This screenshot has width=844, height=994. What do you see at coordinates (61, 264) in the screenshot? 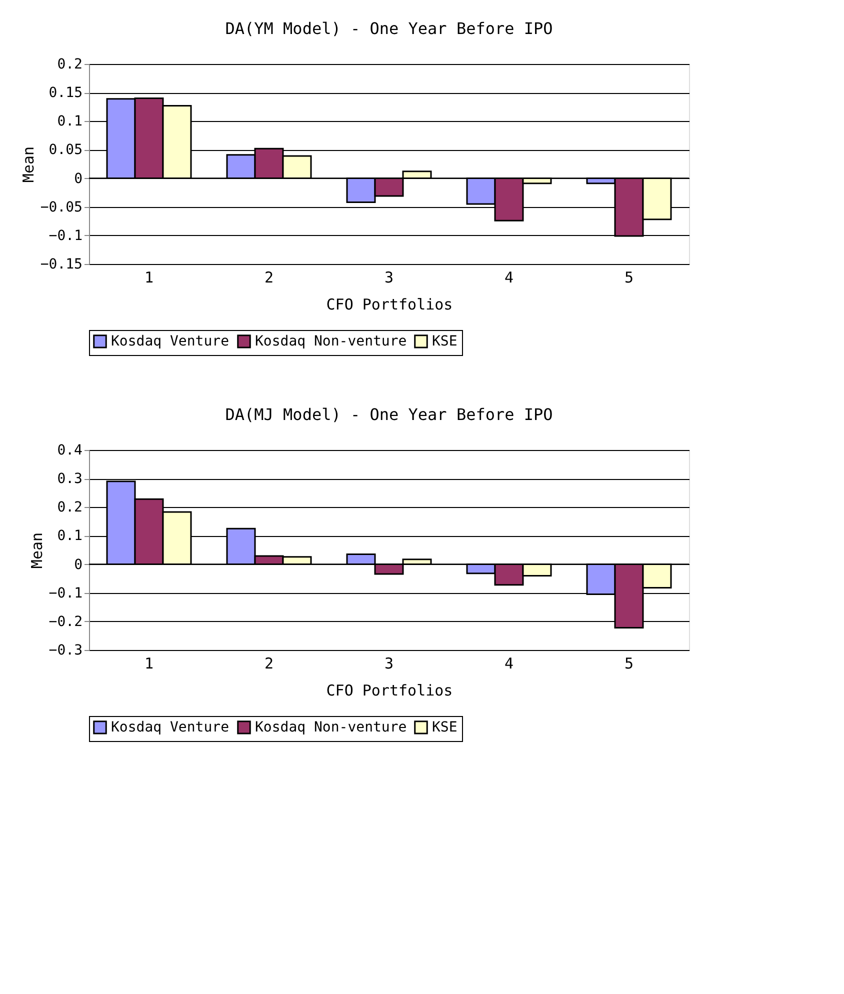
I see `y-tick-label: −0.15` at bounding box center [61, 264].